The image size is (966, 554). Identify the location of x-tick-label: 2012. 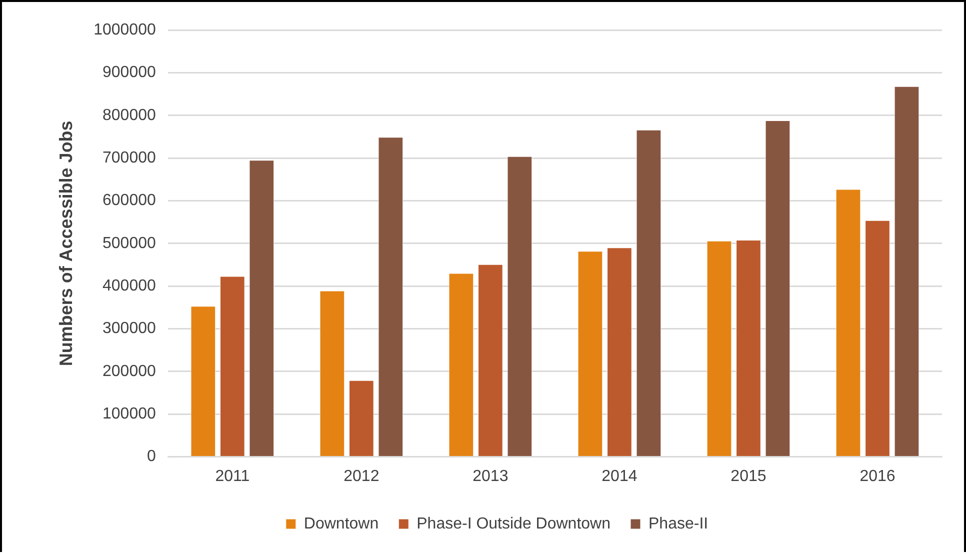
(362, 476).